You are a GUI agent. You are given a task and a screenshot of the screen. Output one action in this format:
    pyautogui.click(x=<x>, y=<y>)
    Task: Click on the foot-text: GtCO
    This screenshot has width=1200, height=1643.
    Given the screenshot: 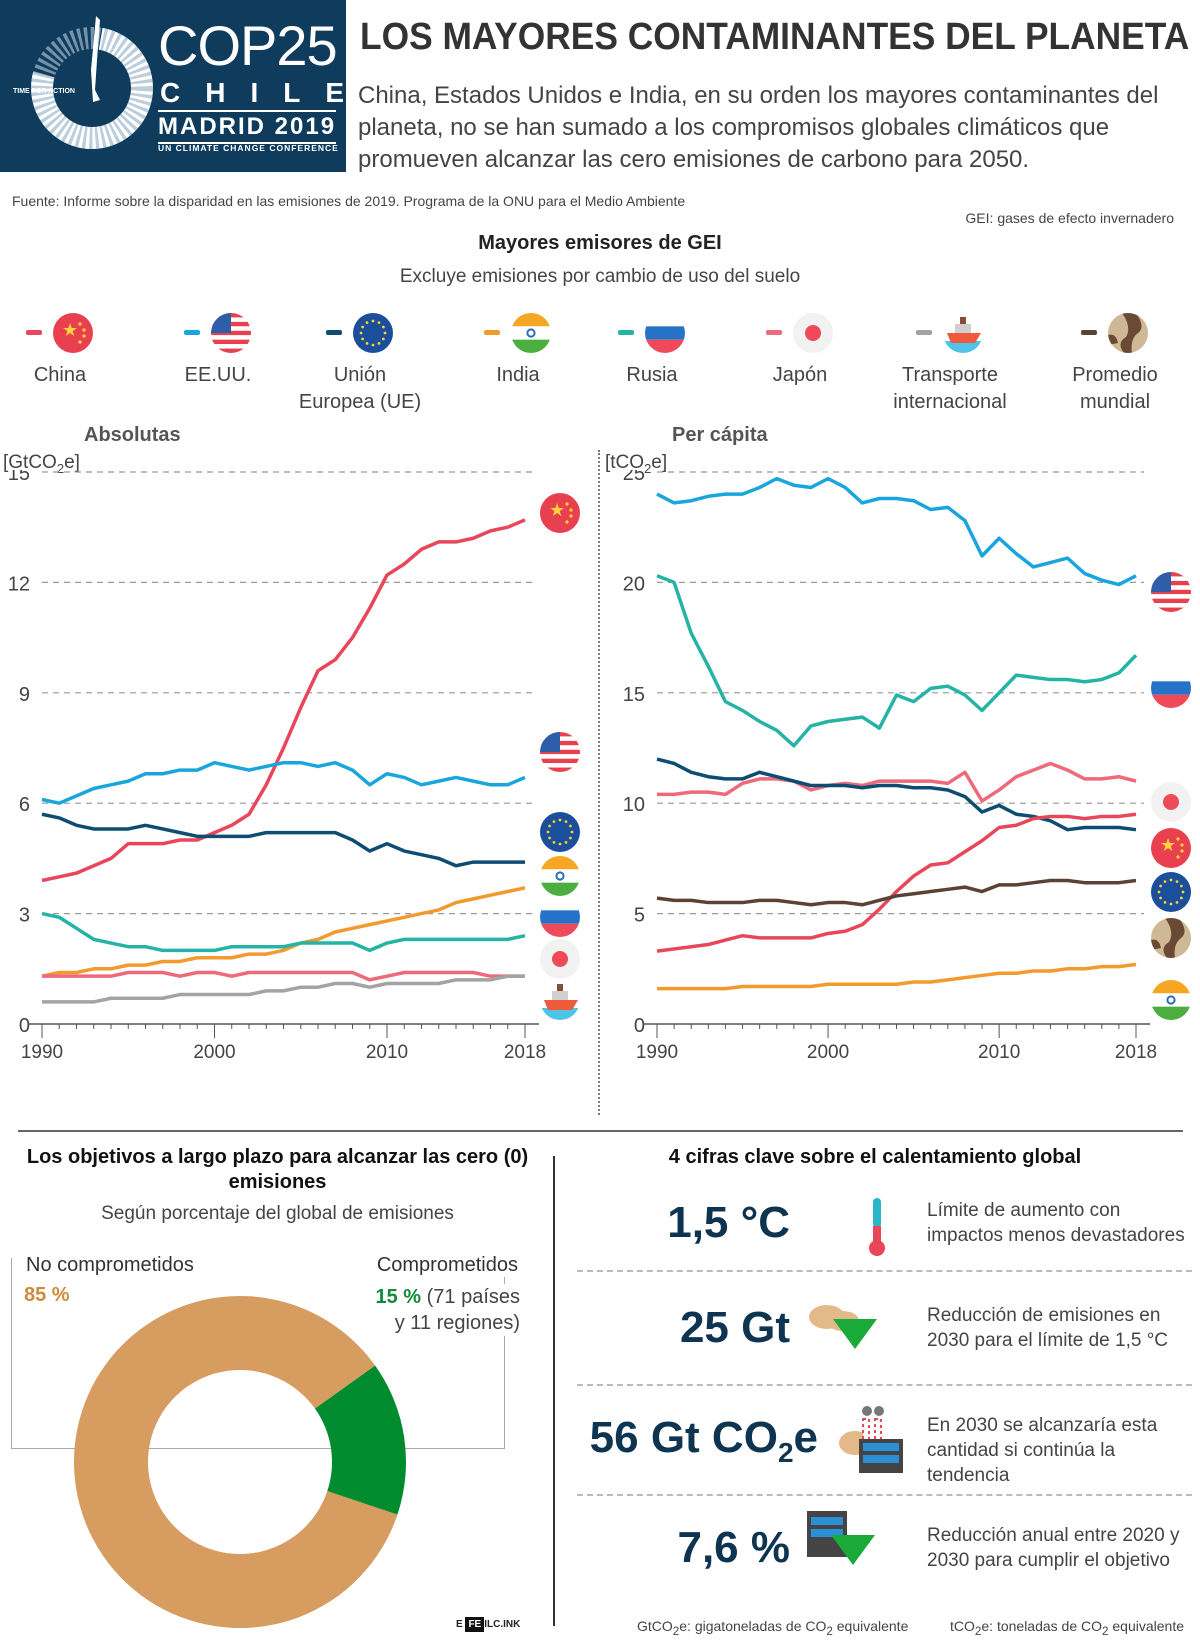 What is the action you would take?
    pyautogui.click(x=655, y=1626)
    